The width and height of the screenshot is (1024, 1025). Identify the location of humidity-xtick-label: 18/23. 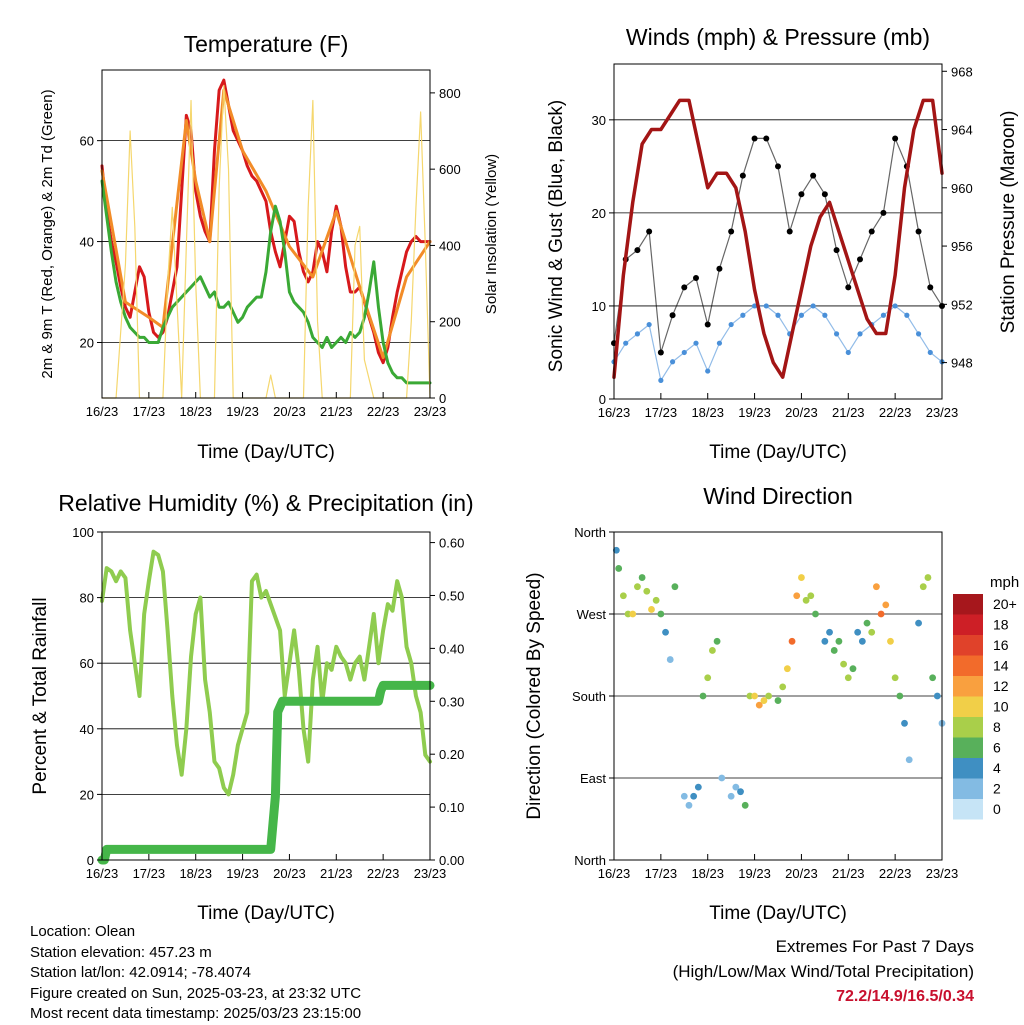
(195, 873).